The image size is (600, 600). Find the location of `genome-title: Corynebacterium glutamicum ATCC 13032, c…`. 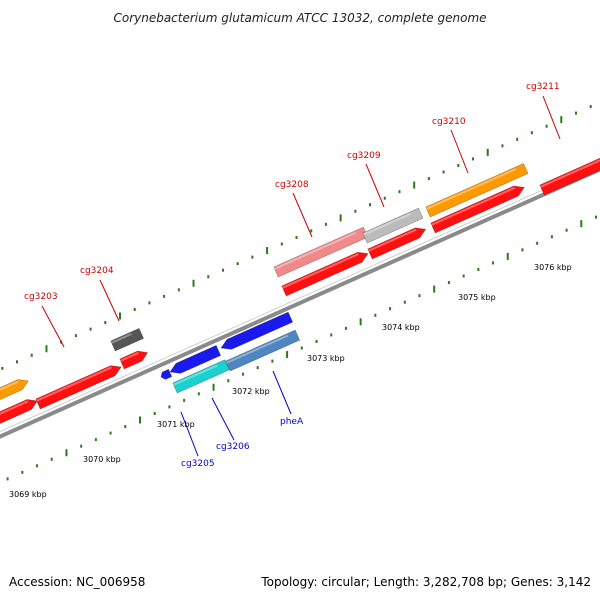

genome-title: Corynebacterium glutamicum ATCC 13032, c… is located at coordinates (299, 18).